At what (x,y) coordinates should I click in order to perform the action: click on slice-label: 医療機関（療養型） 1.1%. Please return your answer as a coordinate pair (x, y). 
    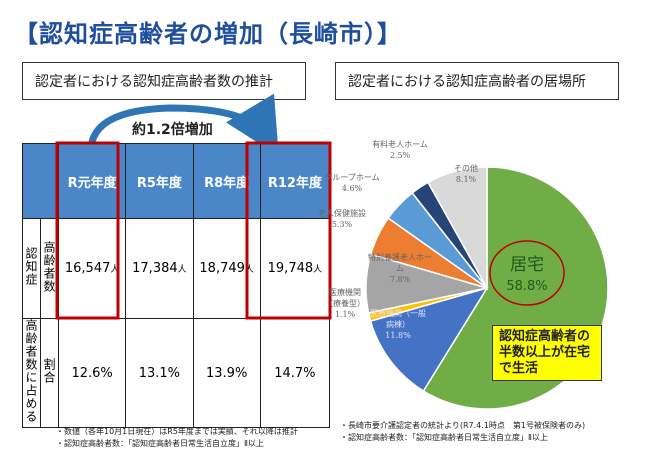
    Looking at the image, I should click on (345, 303).